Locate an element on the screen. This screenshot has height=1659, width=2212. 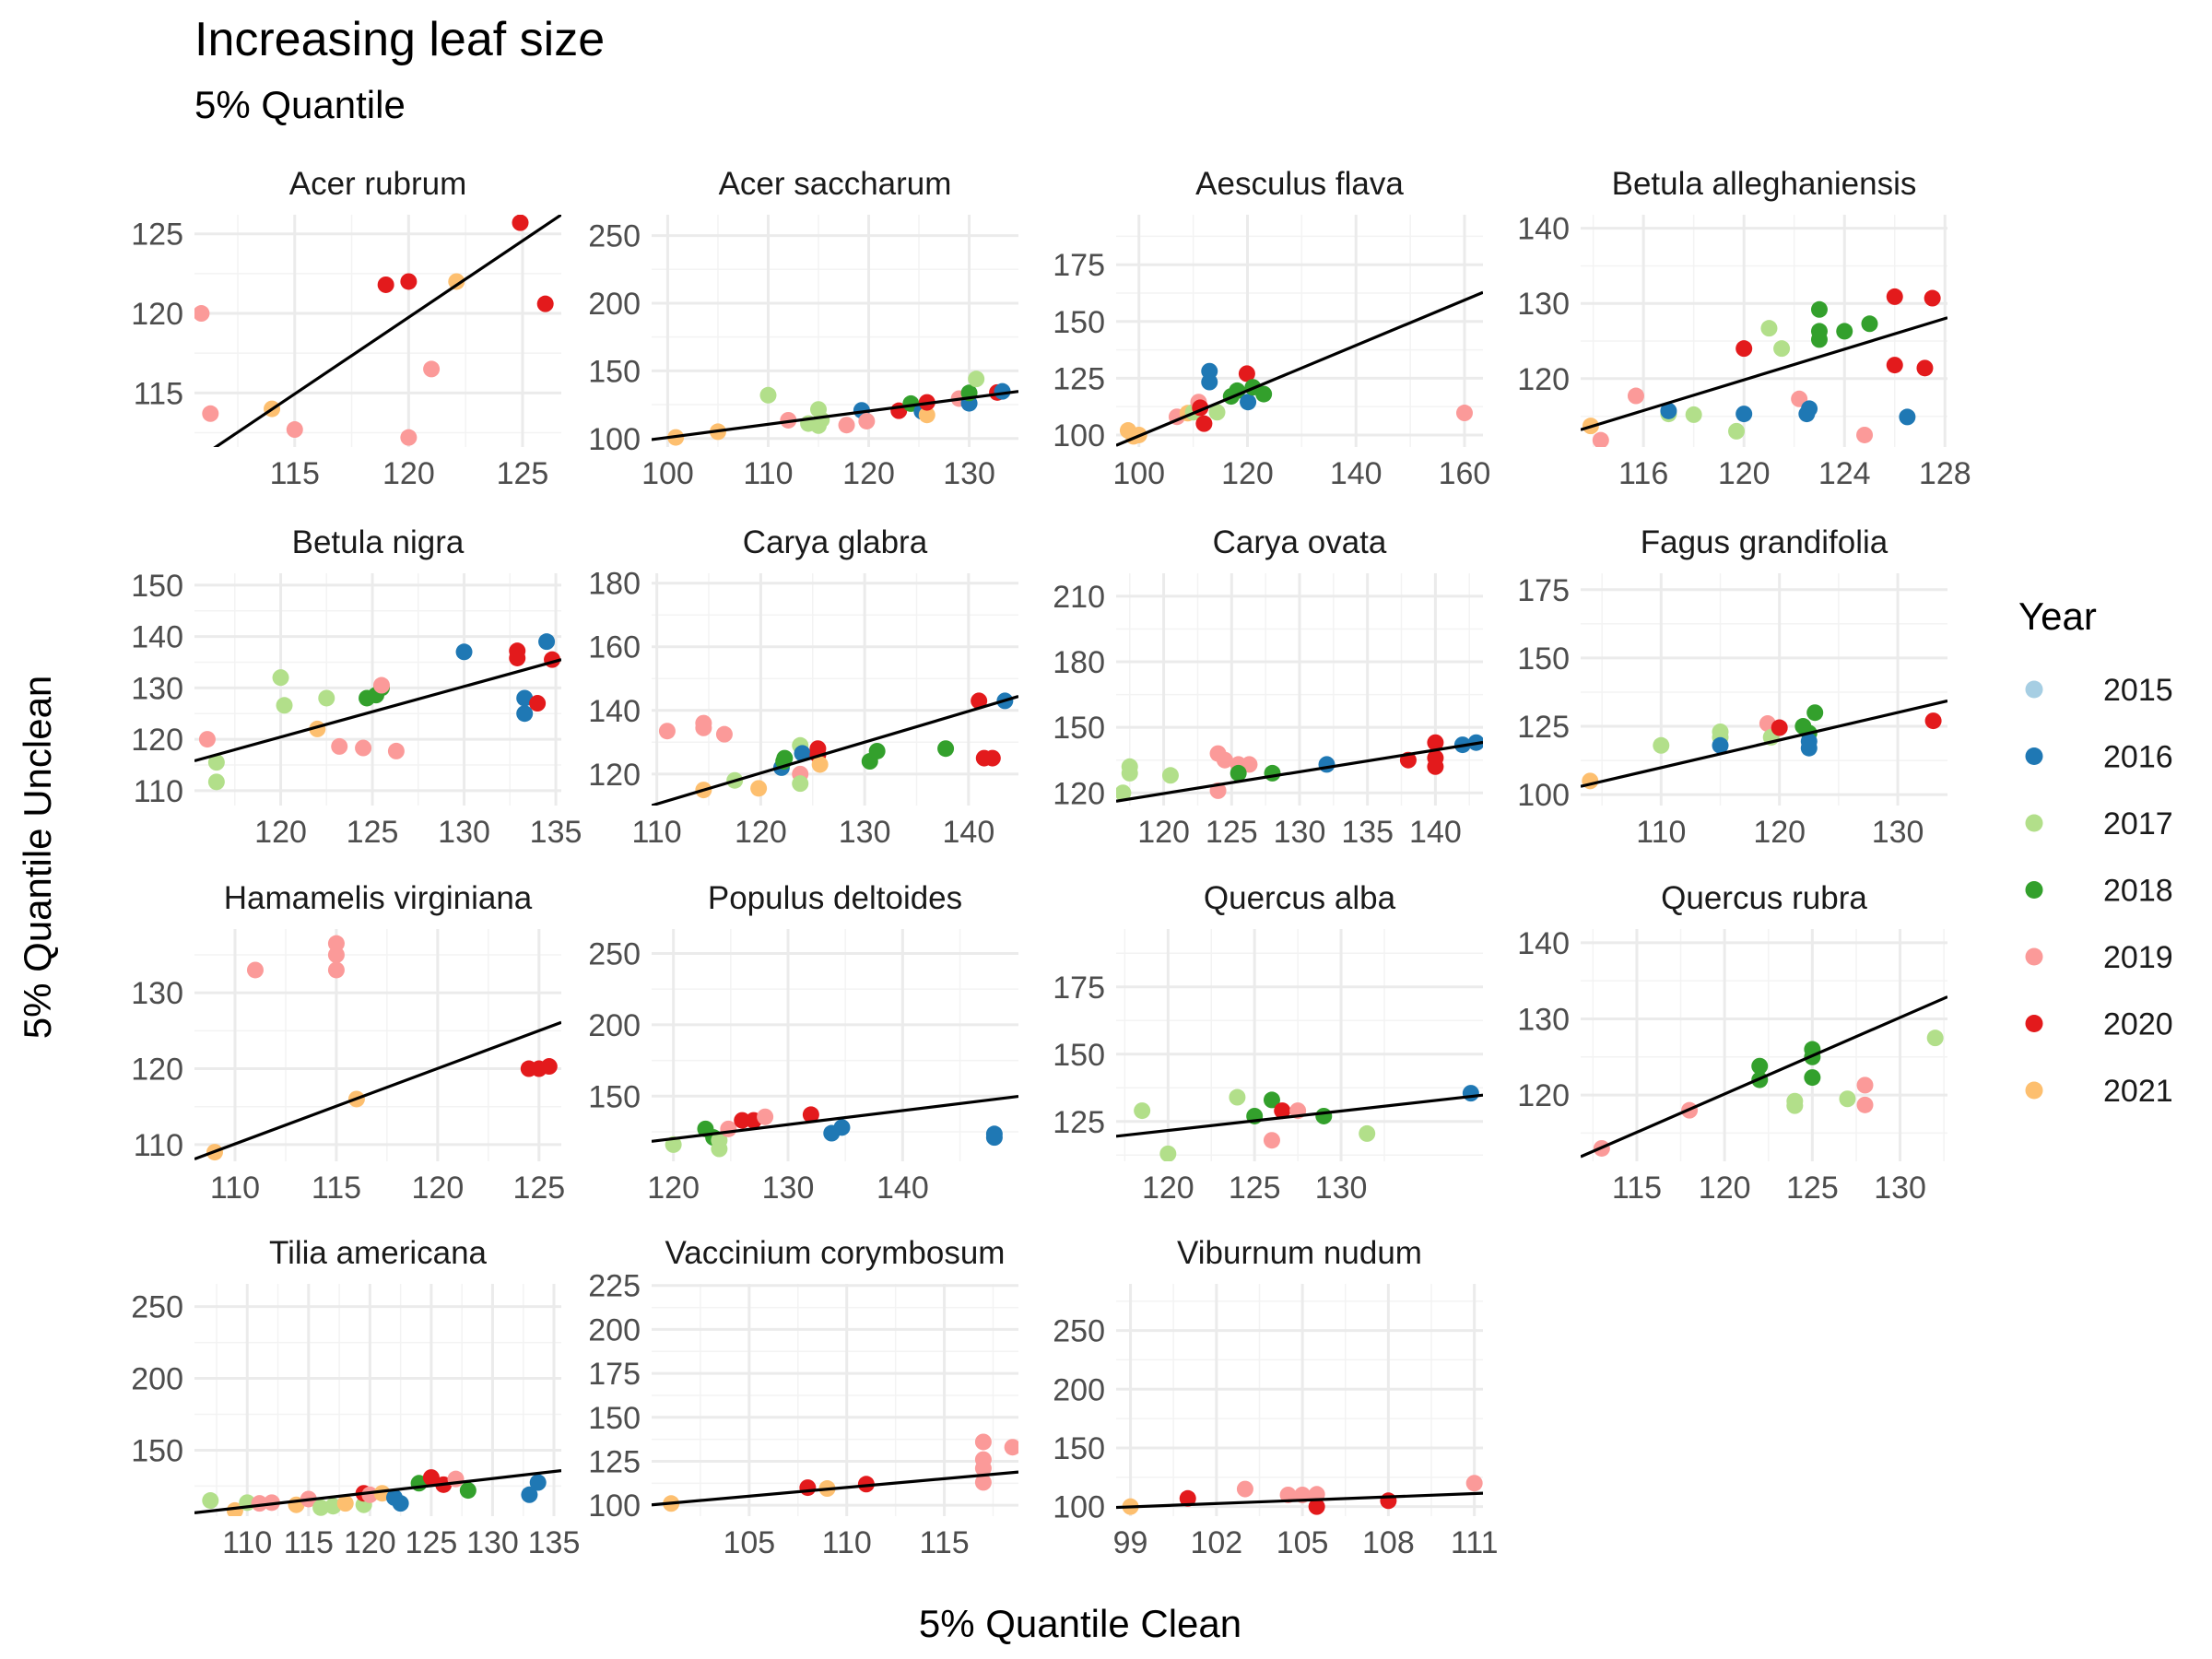
facet-panel-carya-glabra: Carya glabra 110 120 130 140 120 140 160 180 is located at coordinates (803, 687).